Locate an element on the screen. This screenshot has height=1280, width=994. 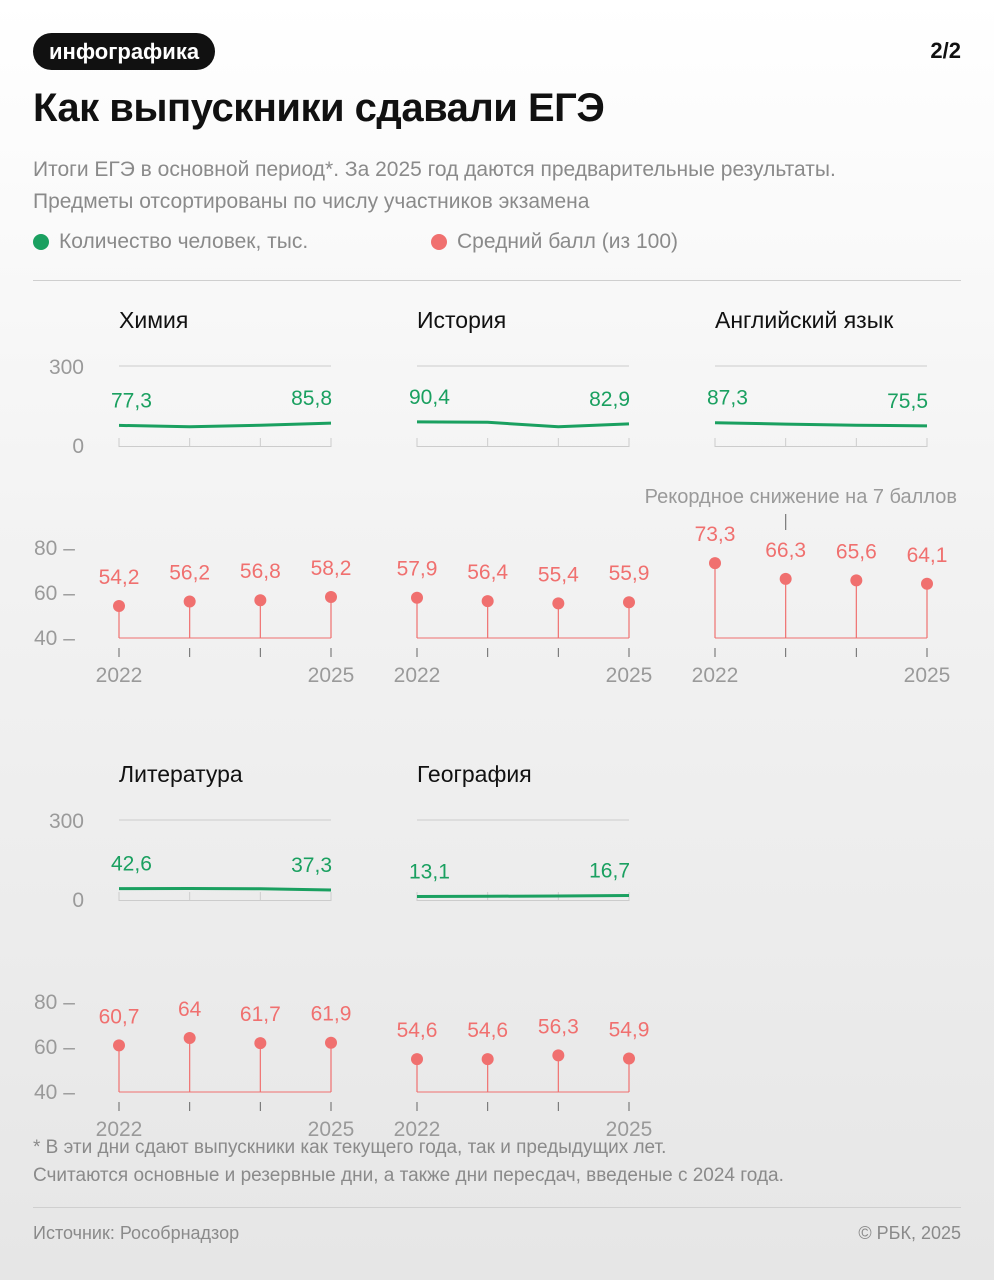
legend-label-score: Средний балл (из 100) is located at coordinates (567, 241).